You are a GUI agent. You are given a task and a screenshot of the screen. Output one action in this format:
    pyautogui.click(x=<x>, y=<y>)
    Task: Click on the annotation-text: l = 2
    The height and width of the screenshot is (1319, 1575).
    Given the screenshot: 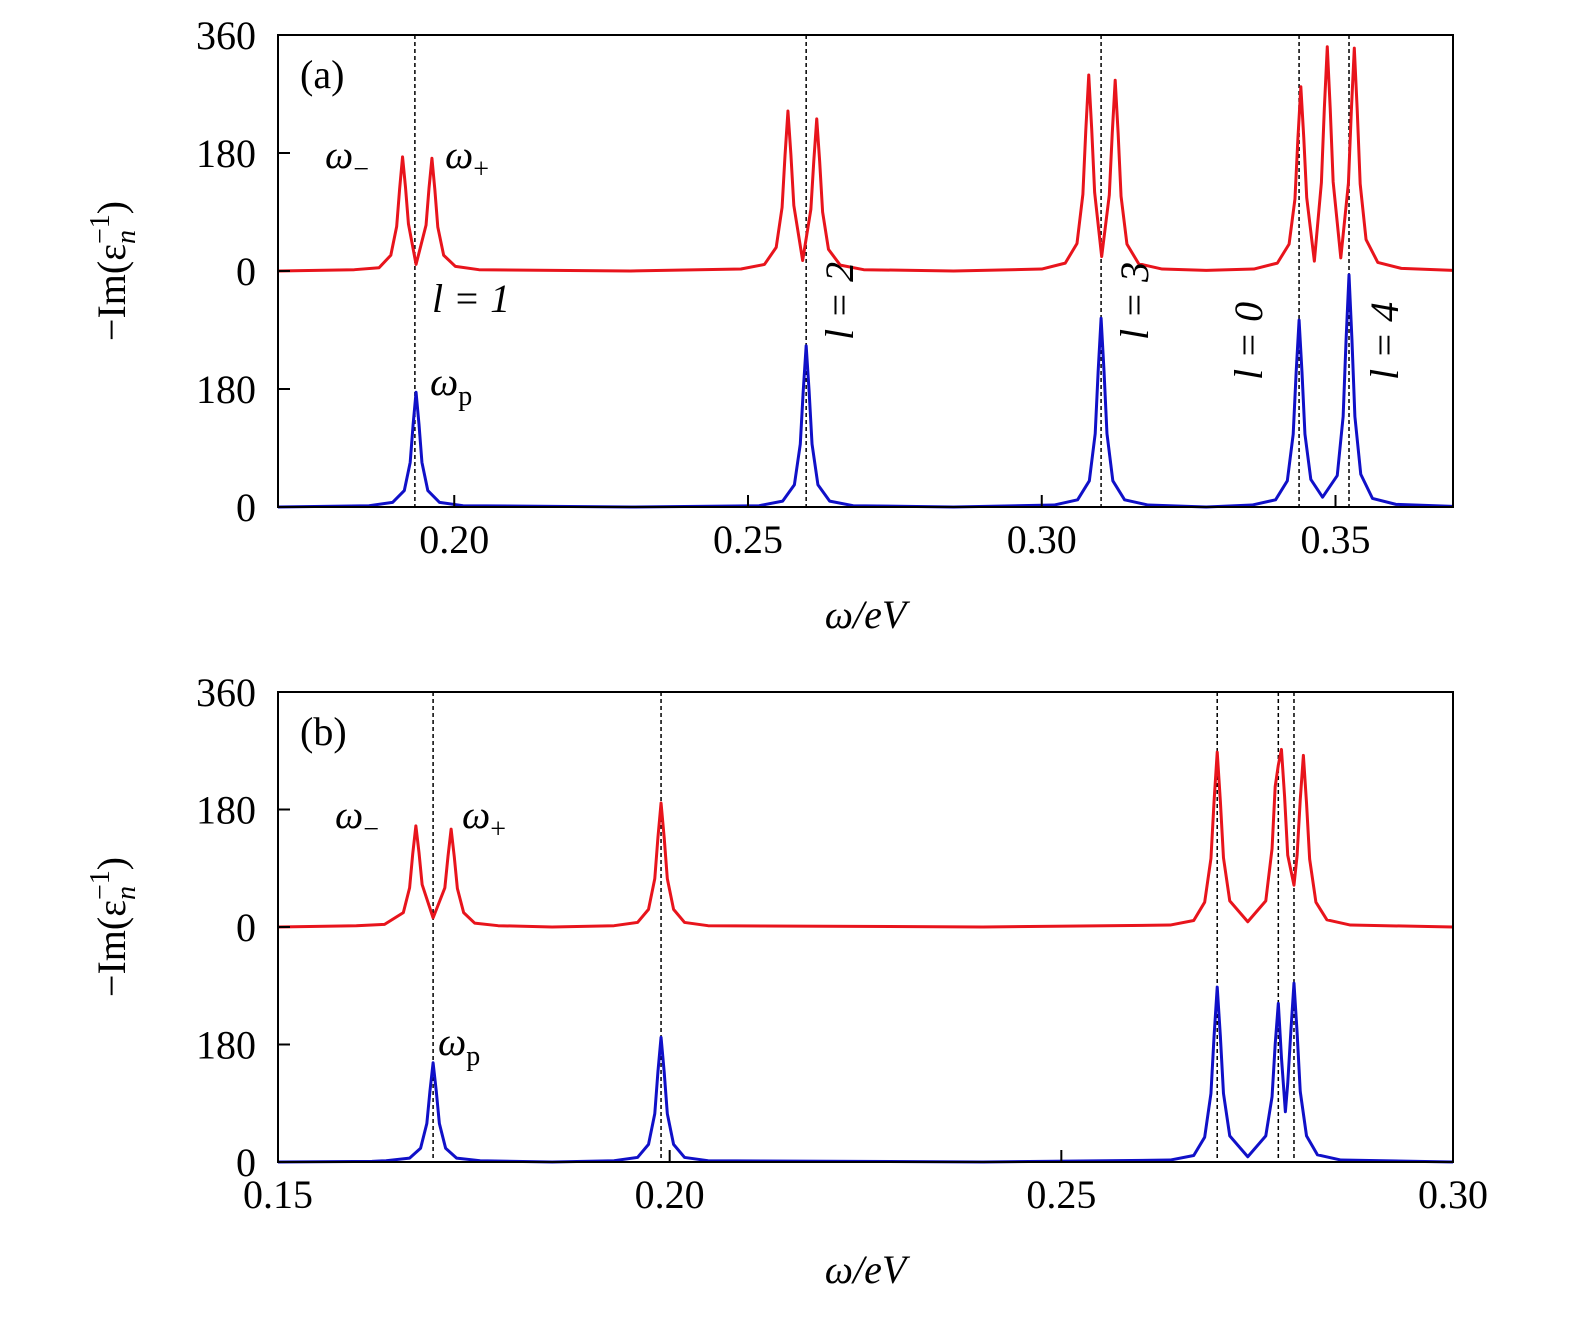 What is the action you would take?
    pyautogui.click(x=839, y=301)
    